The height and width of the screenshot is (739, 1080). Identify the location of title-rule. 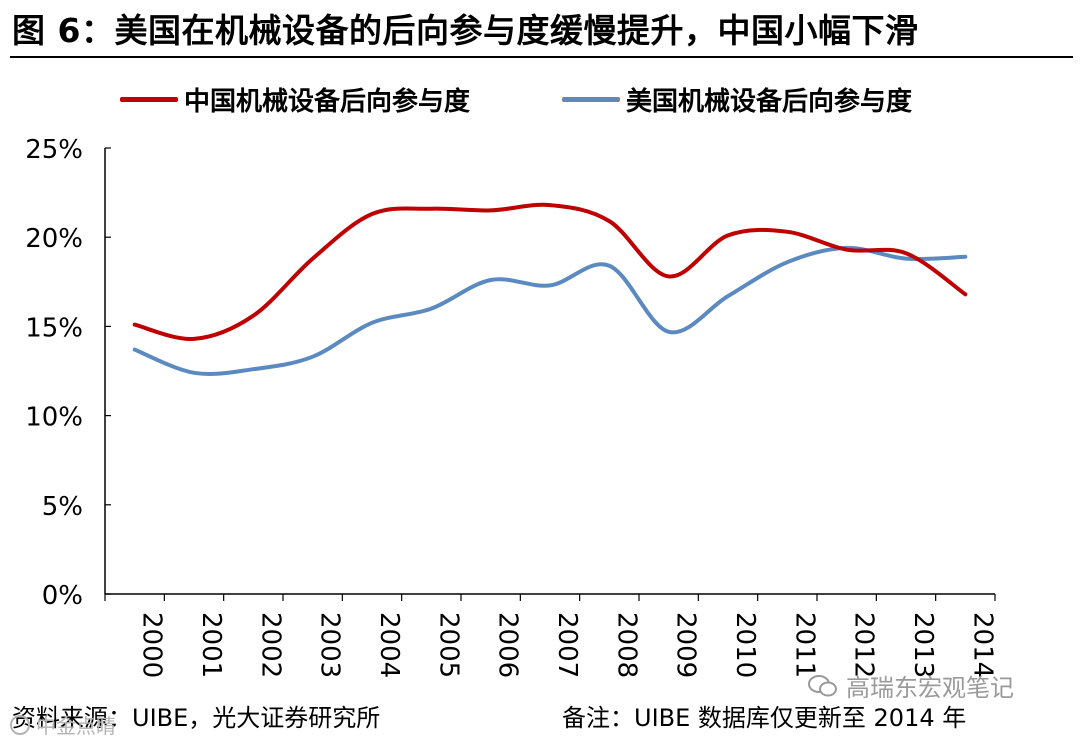
(541, 57).